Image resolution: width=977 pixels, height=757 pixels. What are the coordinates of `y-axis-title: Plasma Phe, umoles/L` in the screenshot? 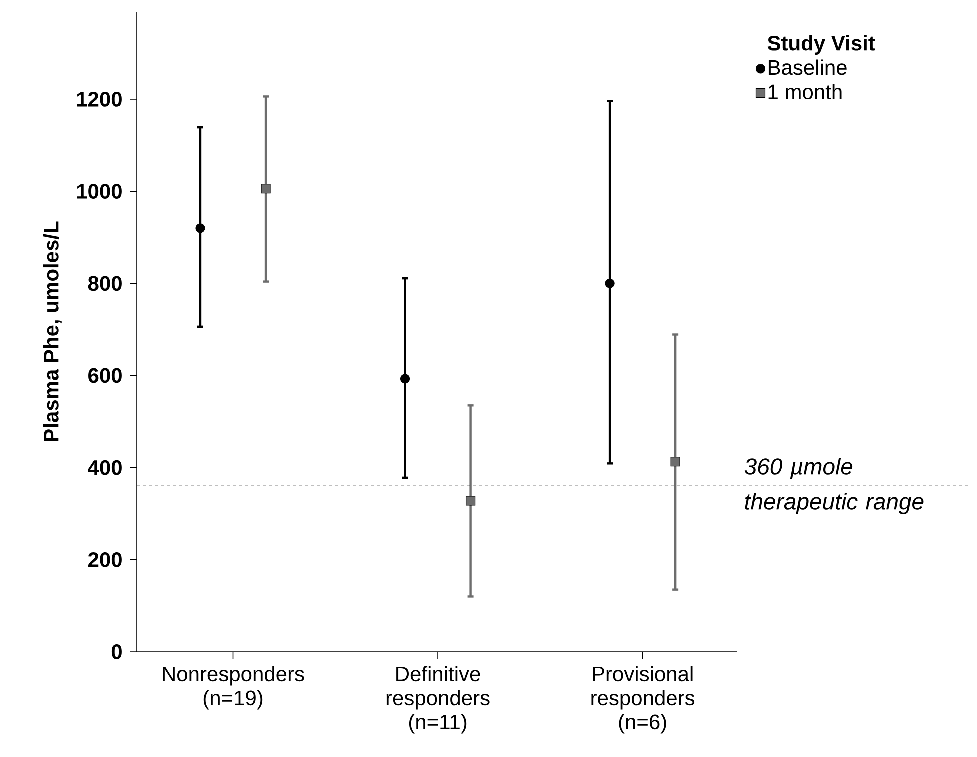 It's located at (52, 332).